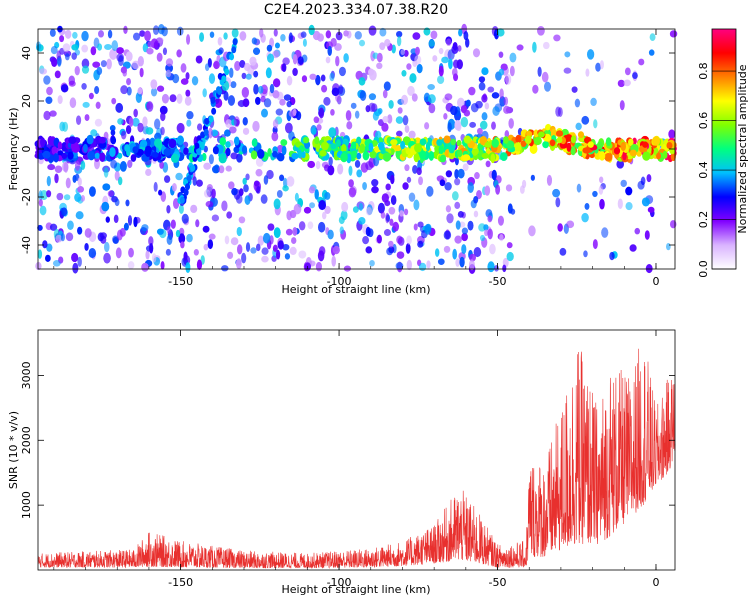  What do you see at coordinates (339, 582) in the screenshot?
I see `x-tick-label: -100` at bounding box center [339, 582].